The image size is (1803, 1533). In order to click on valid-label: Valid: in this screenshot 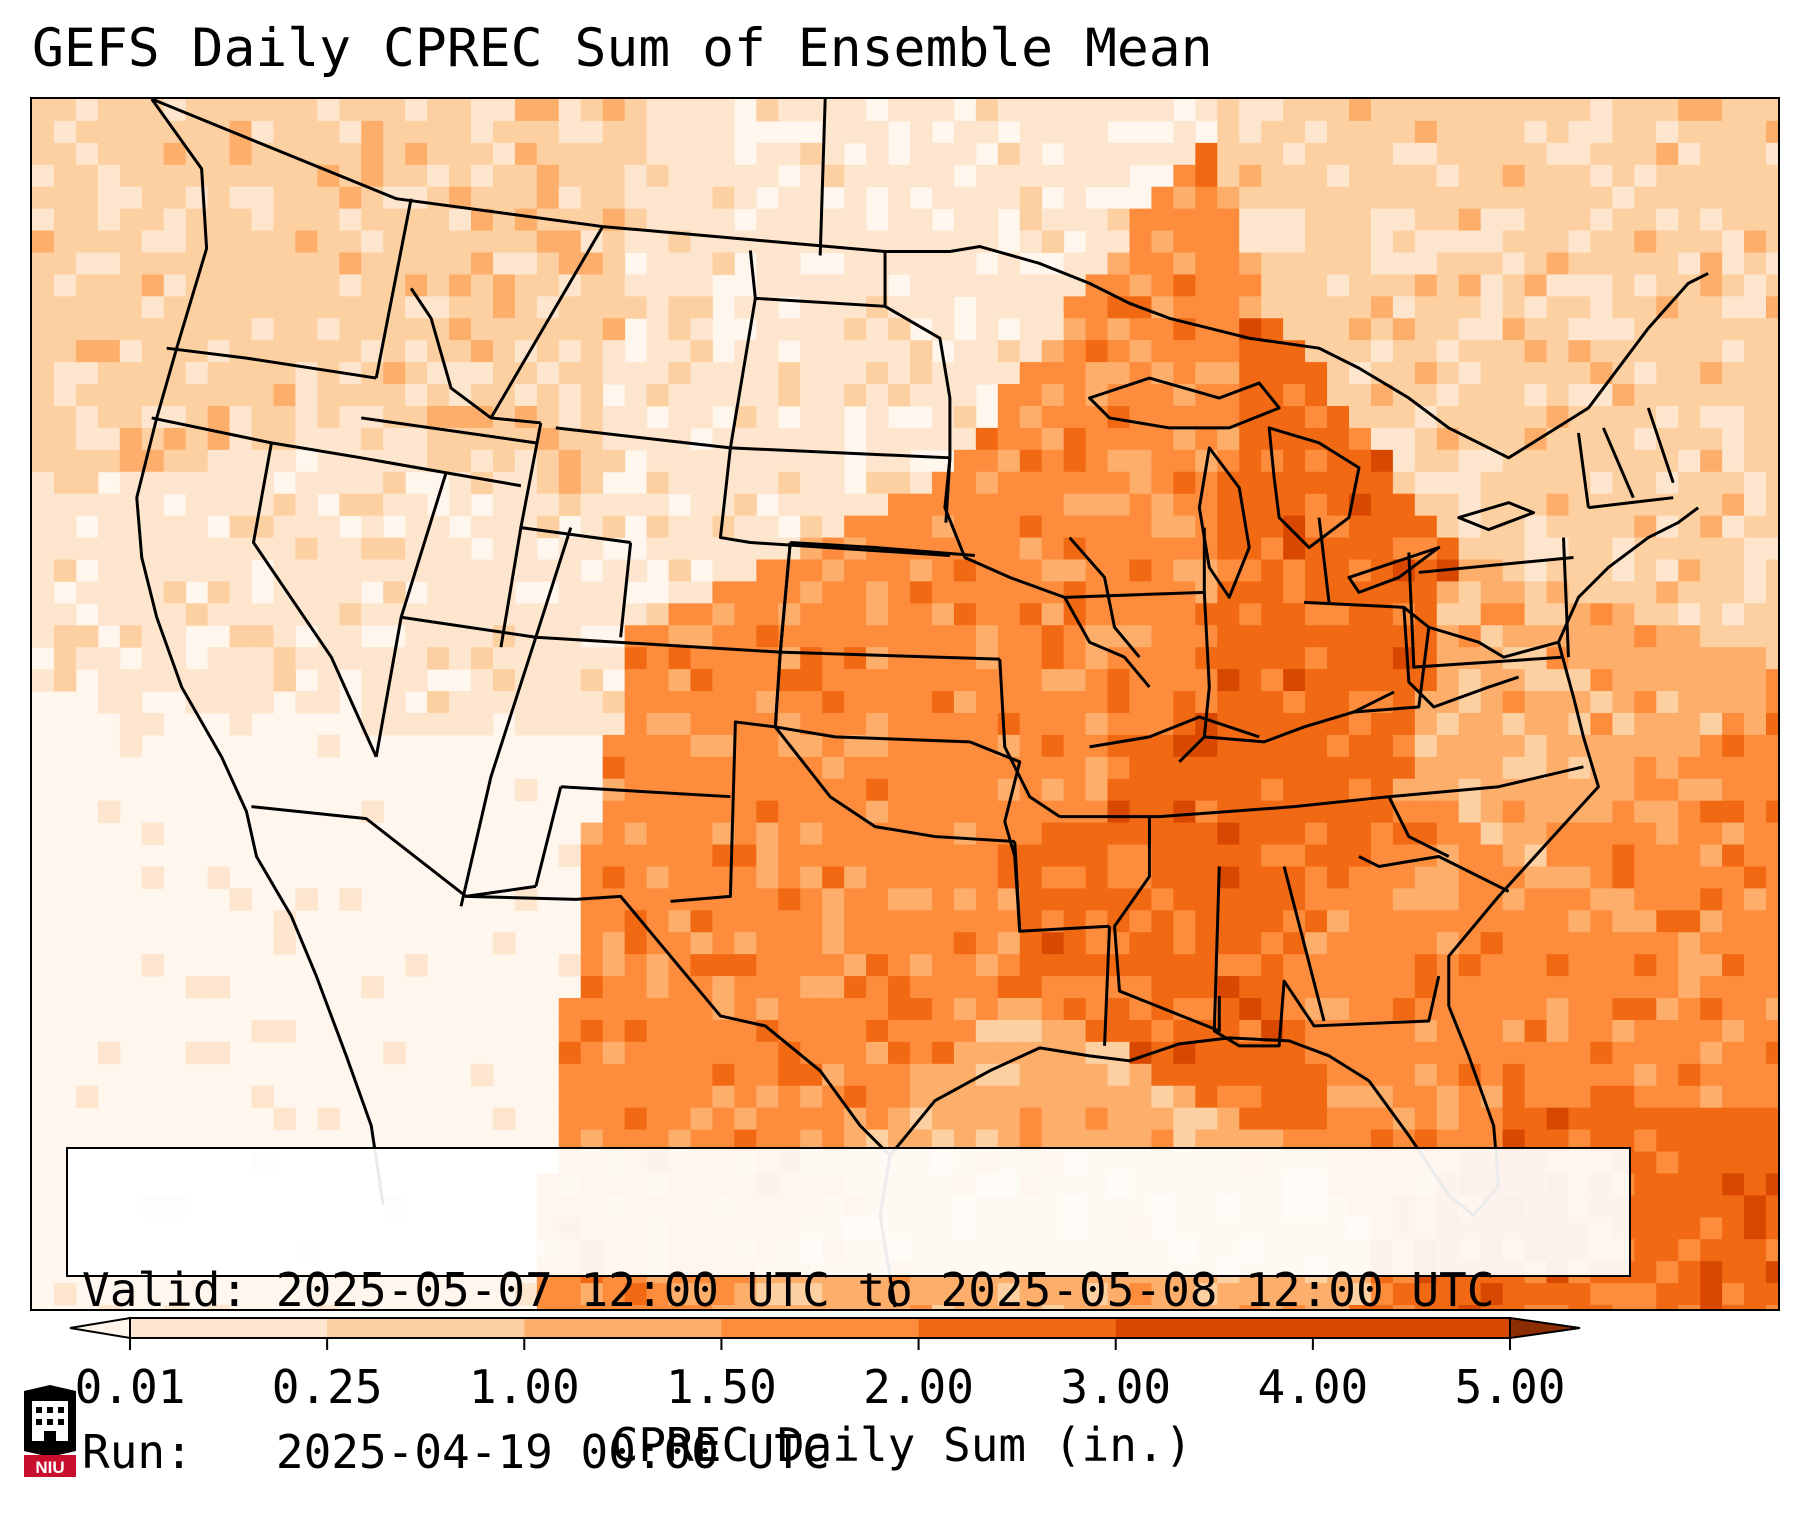, I will do `click(165, 1290)`.